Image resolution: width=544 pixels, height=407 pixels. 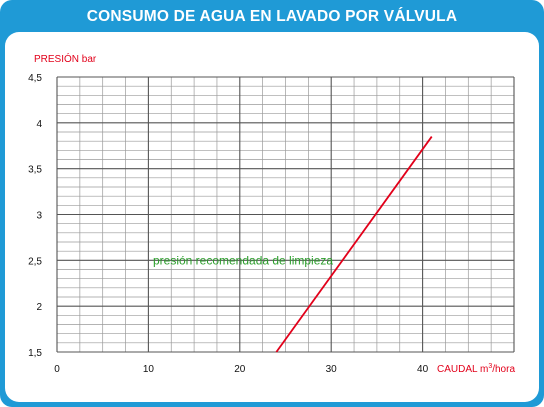 What do you see at coordinates (503, 369) in the screenshot?
I see `x-axis-label-unit: /hora` at bounding box center [503, 369].